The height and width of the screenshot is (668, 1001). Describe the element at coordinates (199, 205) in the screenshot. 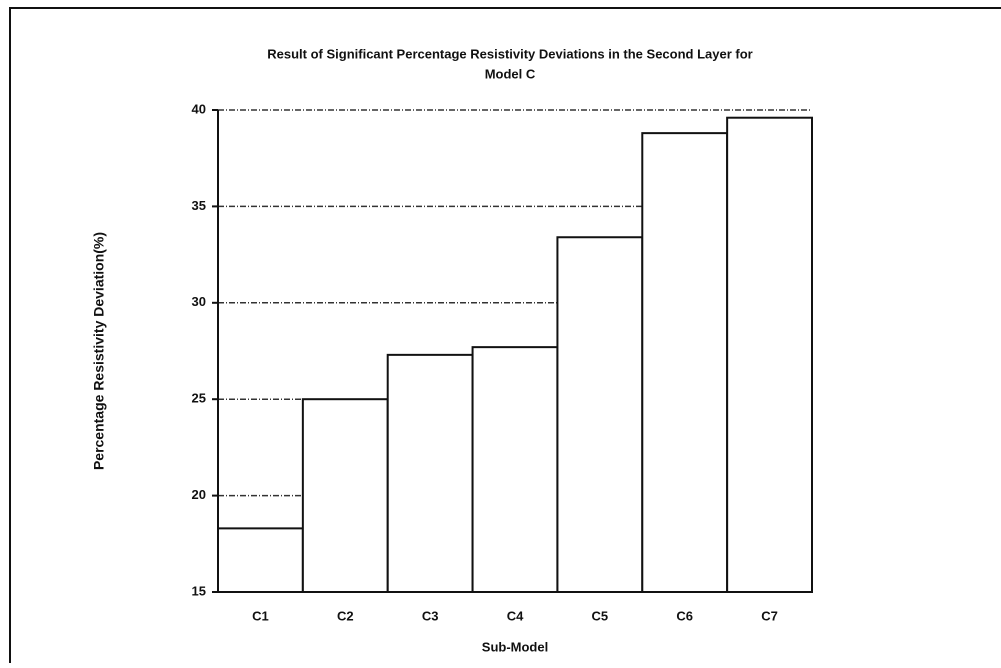

I see `y-tick-label: 35` at that location.